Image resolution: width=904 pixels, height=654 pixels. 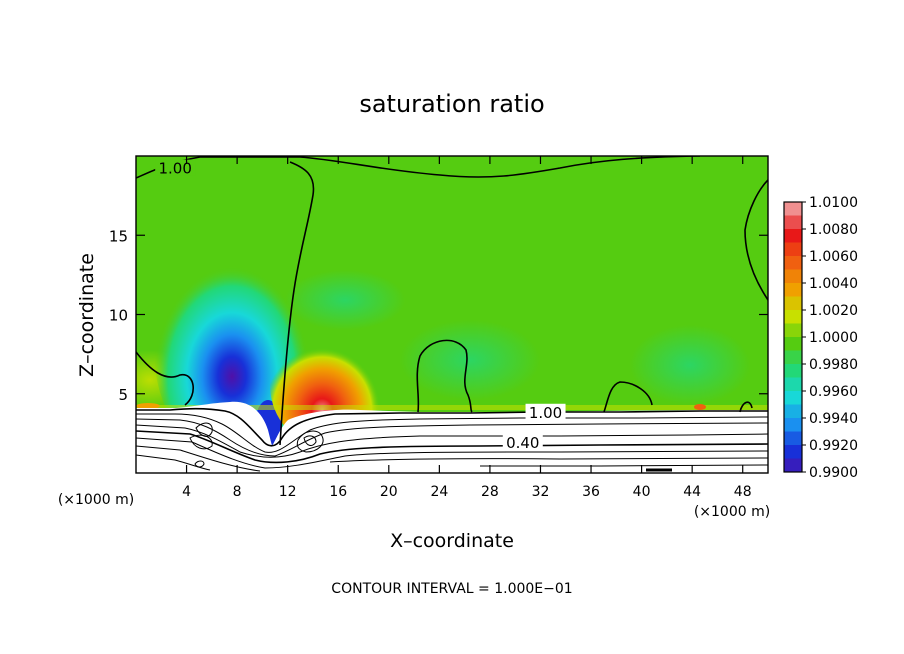 What do you see at coordinates (833, 419) in the screenshot?
I see `colorbar-level-label: 0.9940` at bounding box center [833, 419].